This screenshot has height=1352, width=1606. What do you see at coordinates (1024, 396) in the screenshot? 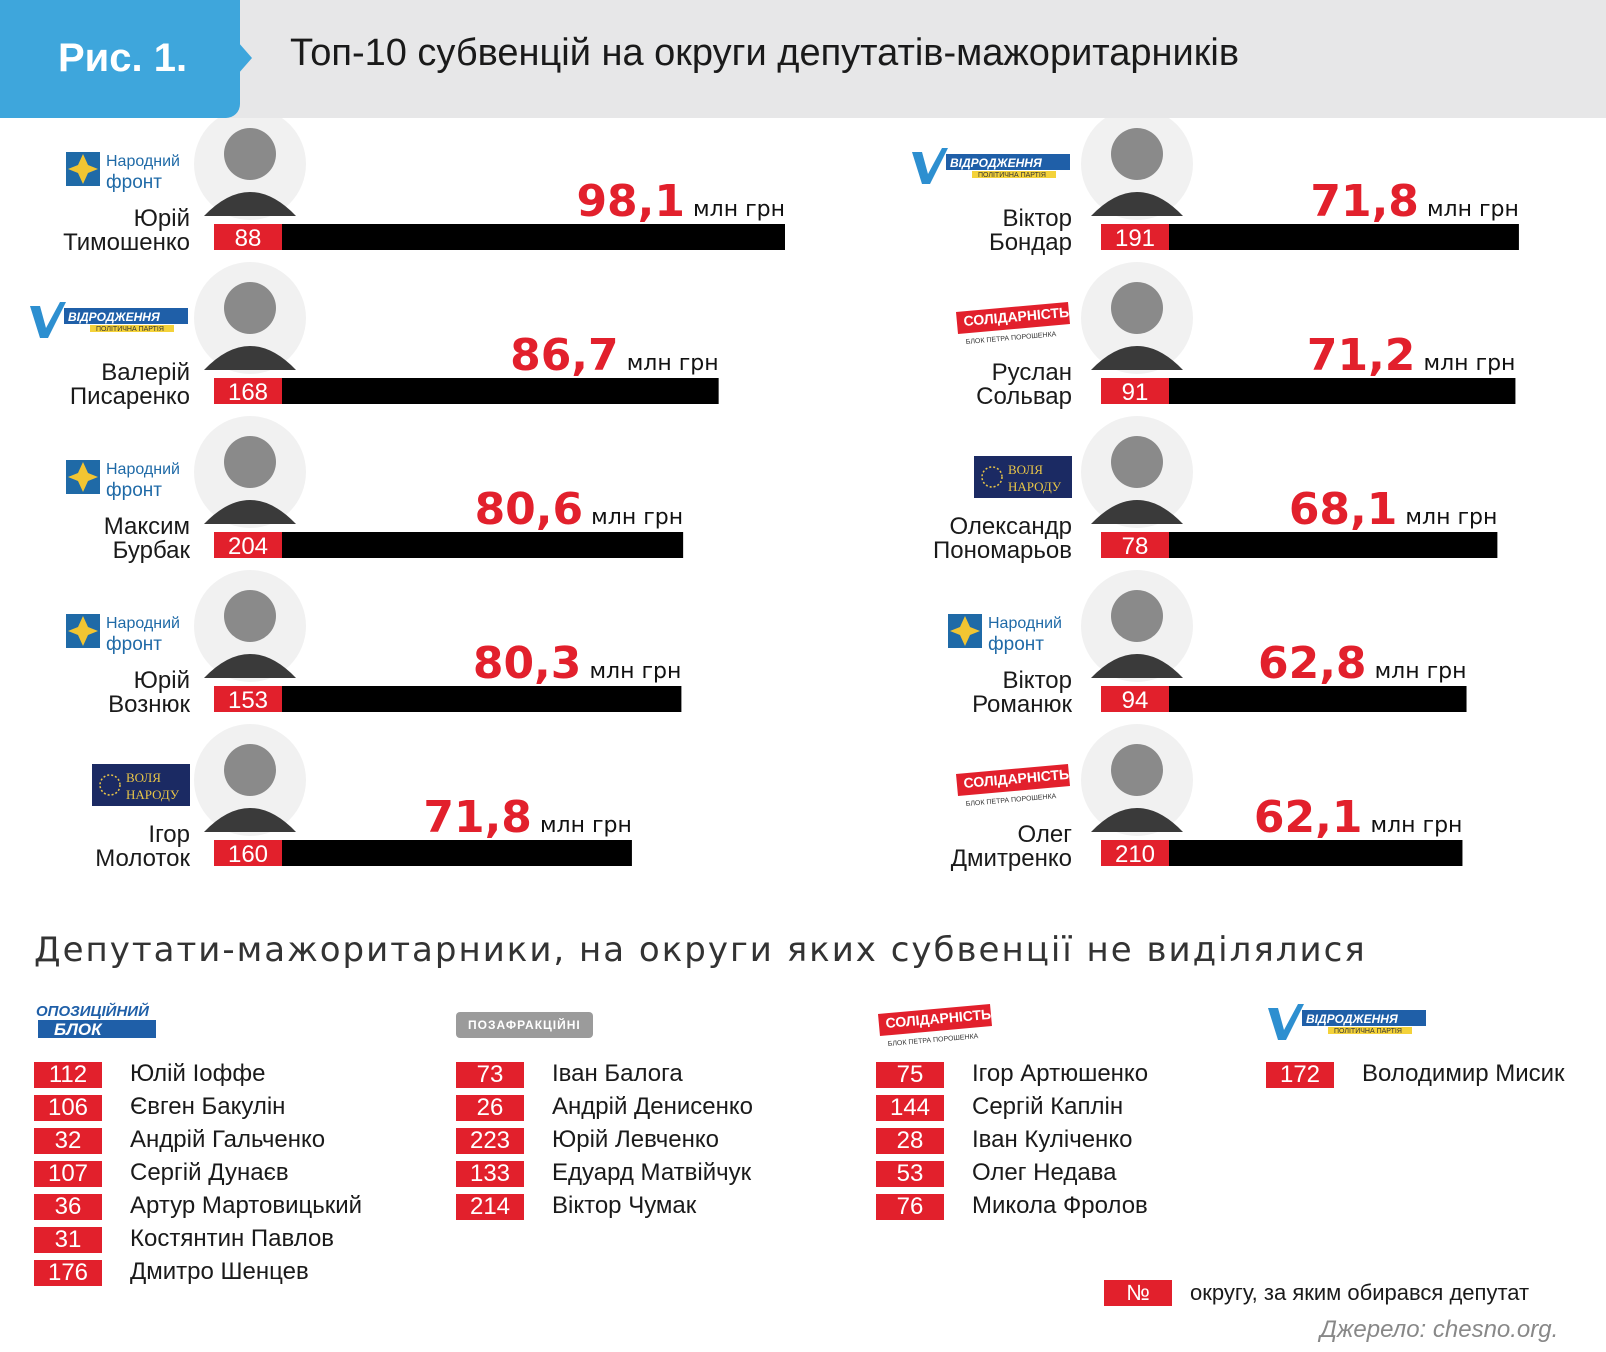
I see `deputy-last-name: Сольвар` at bounding box center [1024, 396].